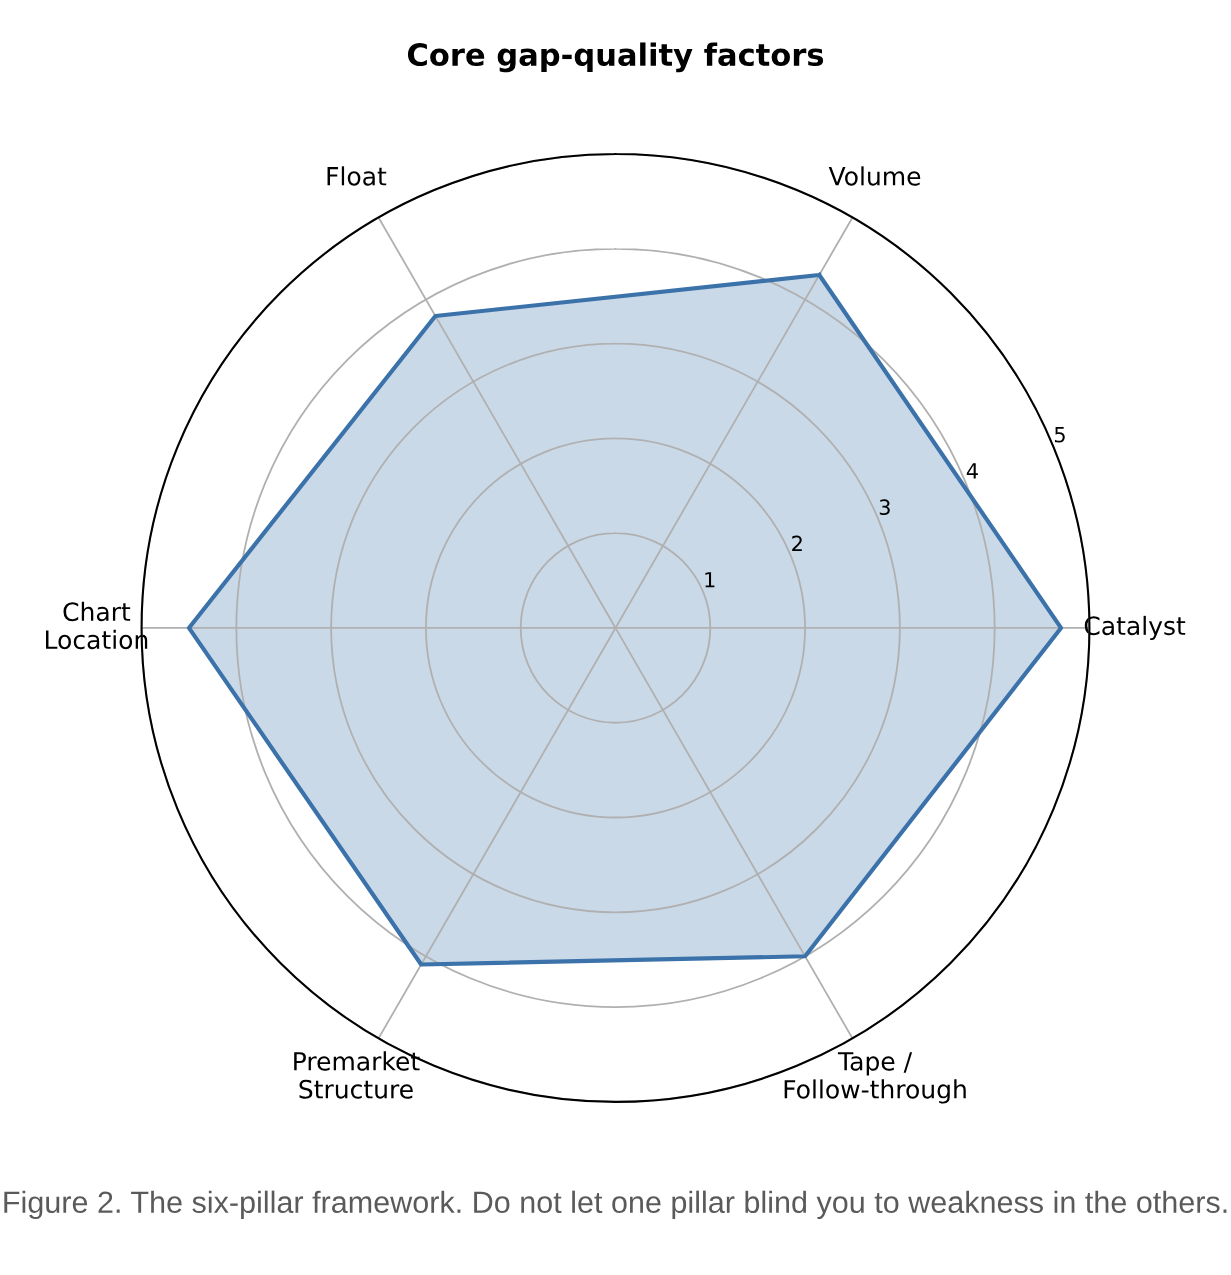 This screenshot has width=1231, height=1275. Describe the element at coordinates (972, 471) in the screenshot. I see `y-tick-label: 4` at that location.